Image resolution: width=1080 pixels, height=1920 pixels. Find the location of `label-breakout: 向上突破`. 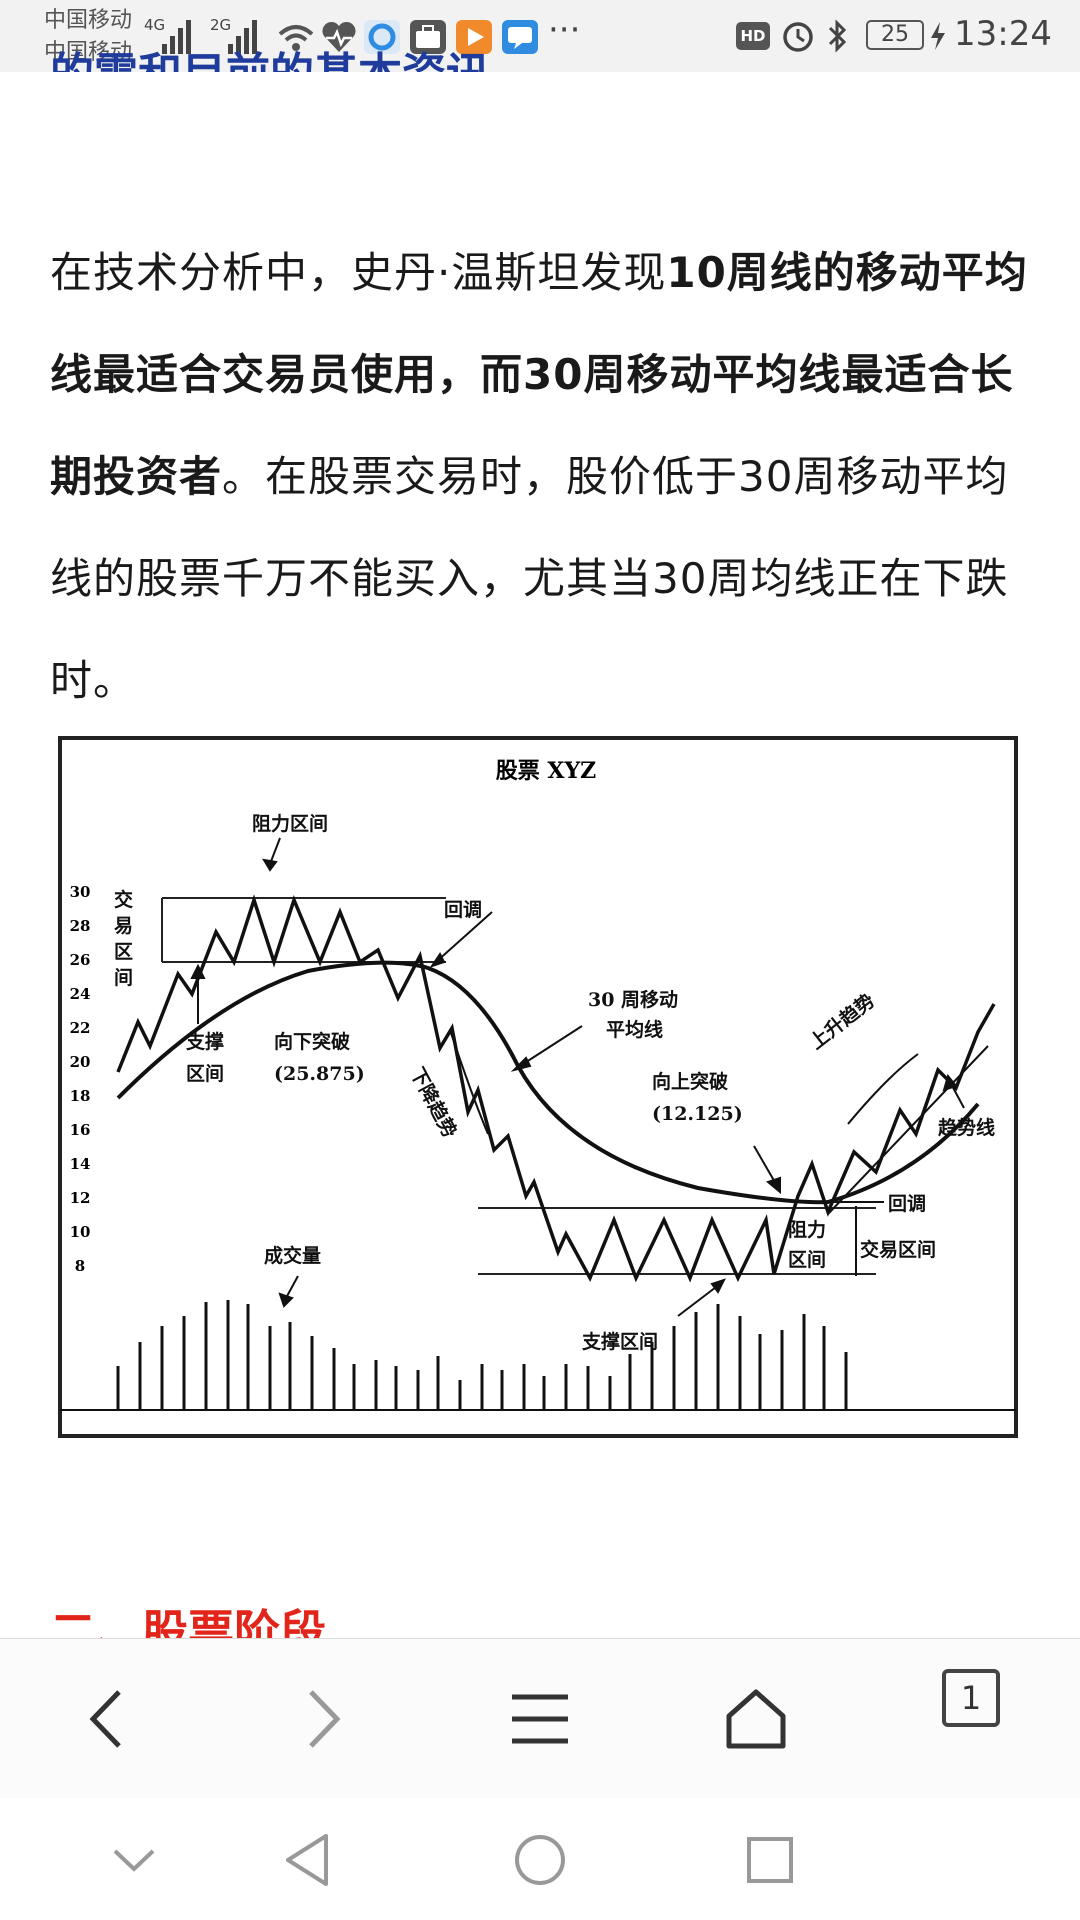

label-breakout: 向上突破 is located at coordinates (690, 1081).